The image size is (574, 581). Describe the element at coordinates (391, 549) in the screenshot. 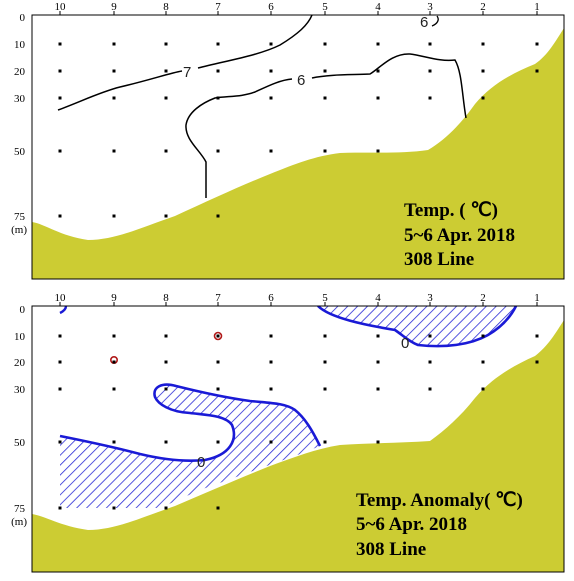

I see `anomaly-title-line-3: 308 Line` at that location.